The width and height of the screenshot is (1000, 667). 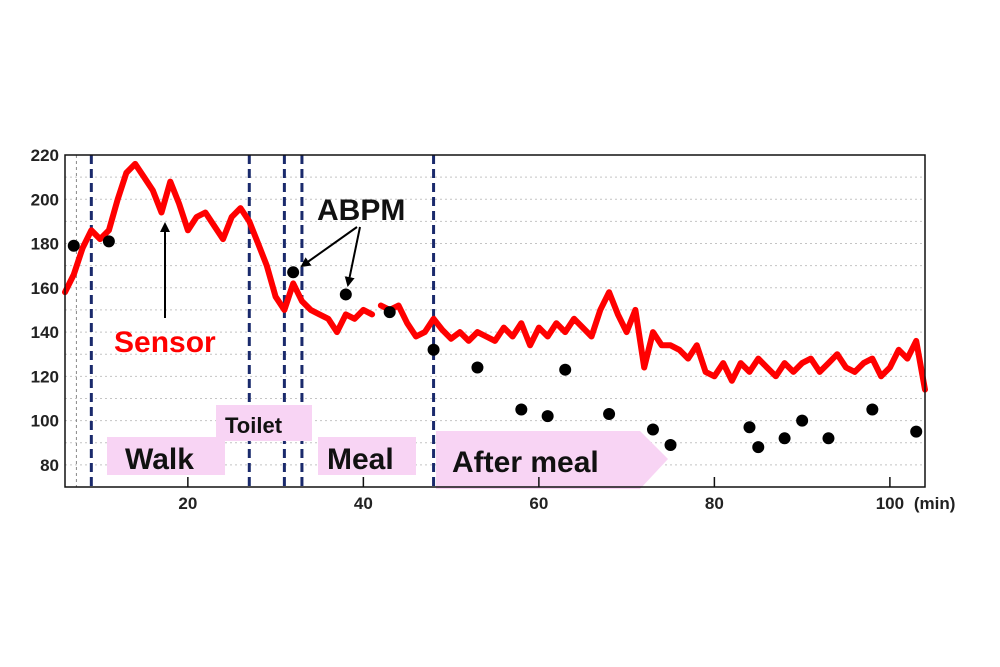 I want to click on x-tick-label: 20, so click(x=187, y=503).